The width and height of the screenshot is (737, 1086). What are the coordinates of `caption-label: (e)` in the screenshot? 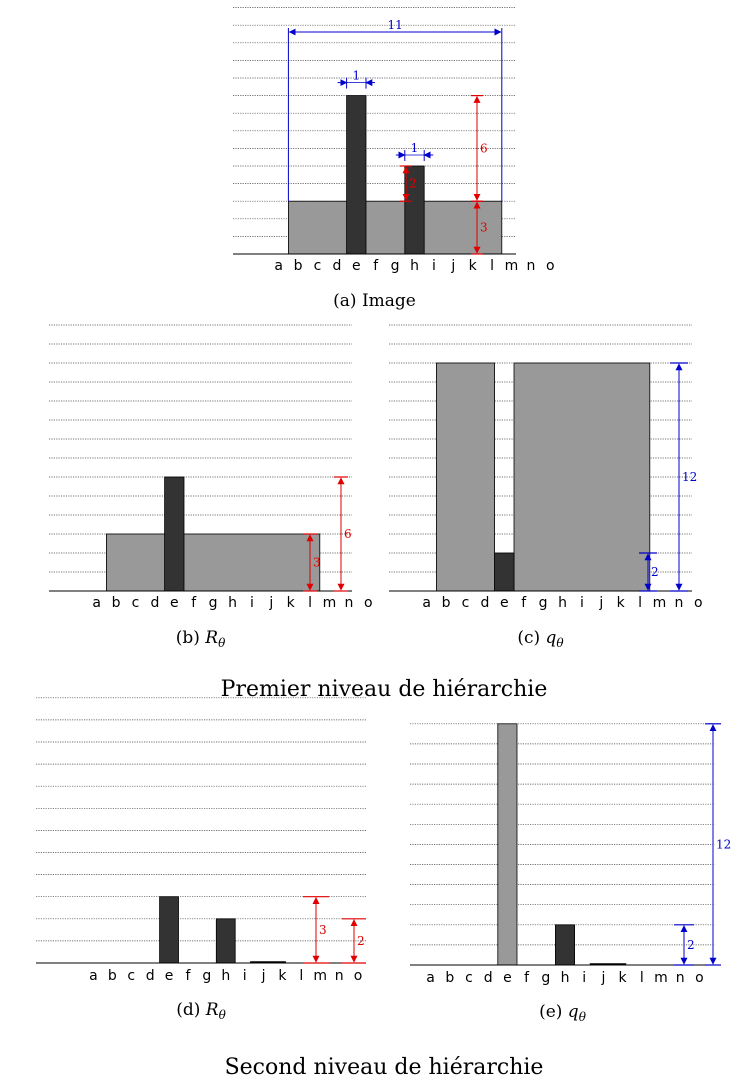 It's located at (553, 1012).